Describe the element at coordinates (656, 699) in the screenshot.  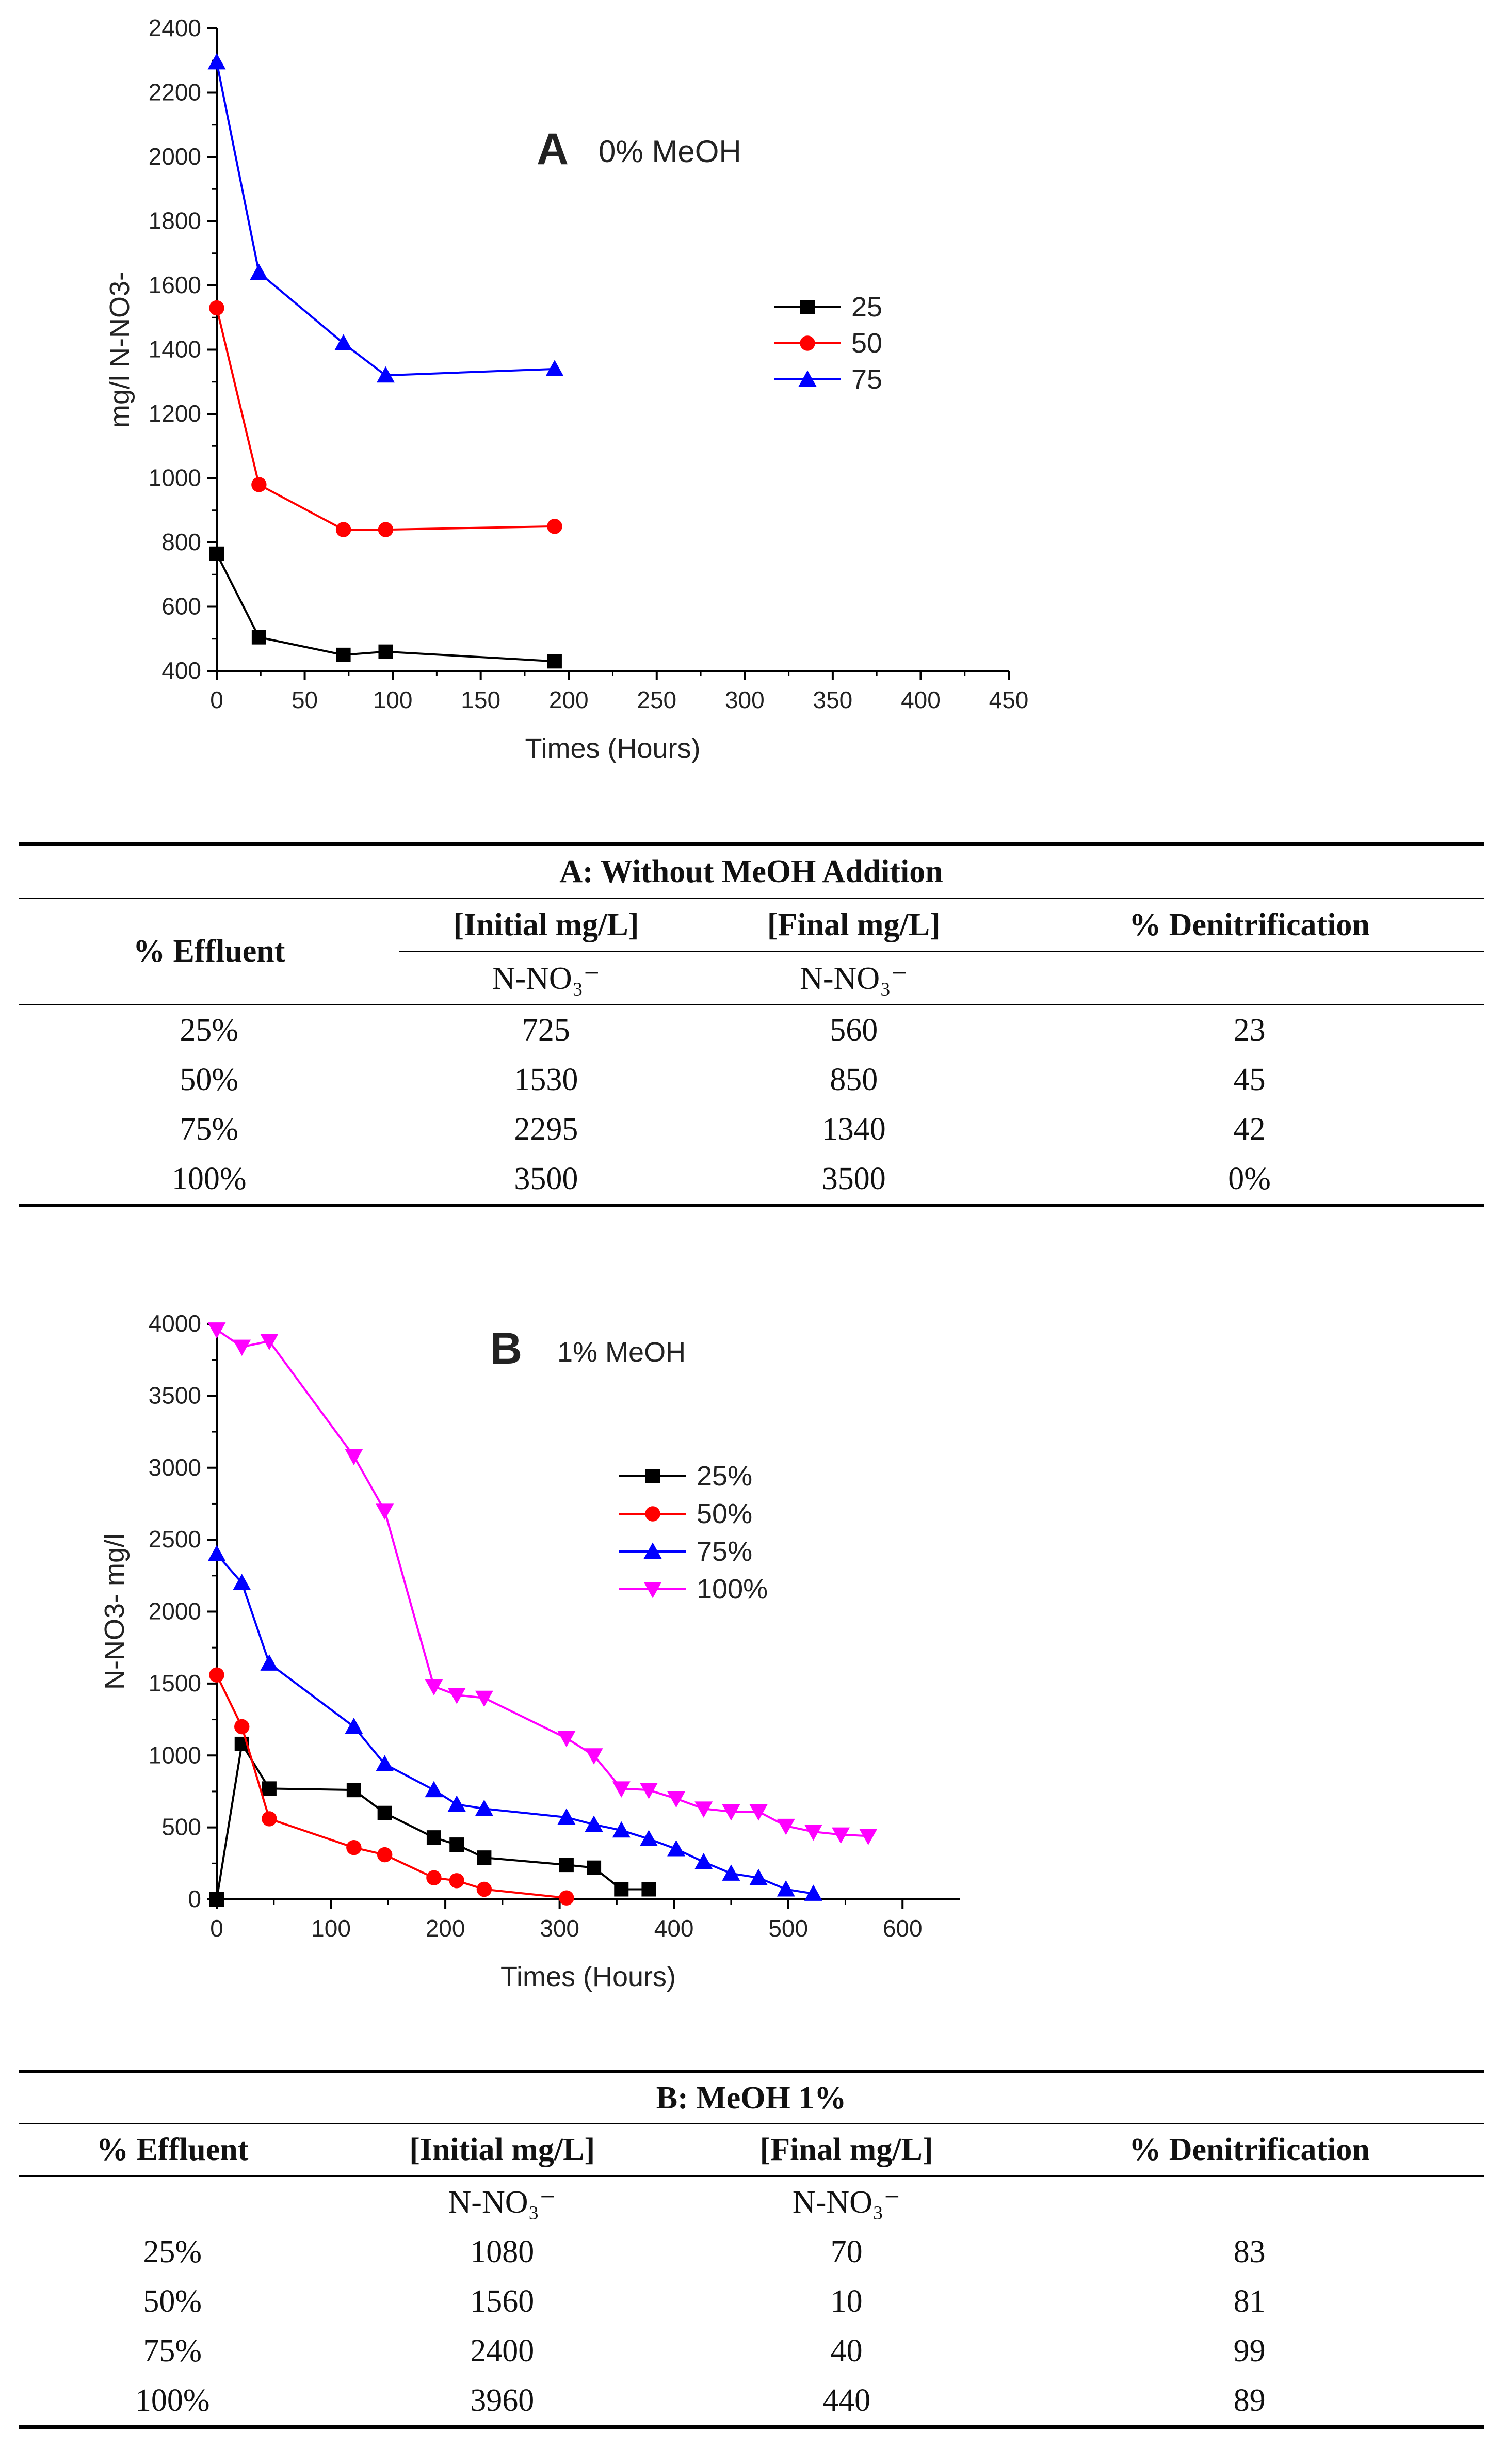
I see `x-tick-label: 250` at that location.